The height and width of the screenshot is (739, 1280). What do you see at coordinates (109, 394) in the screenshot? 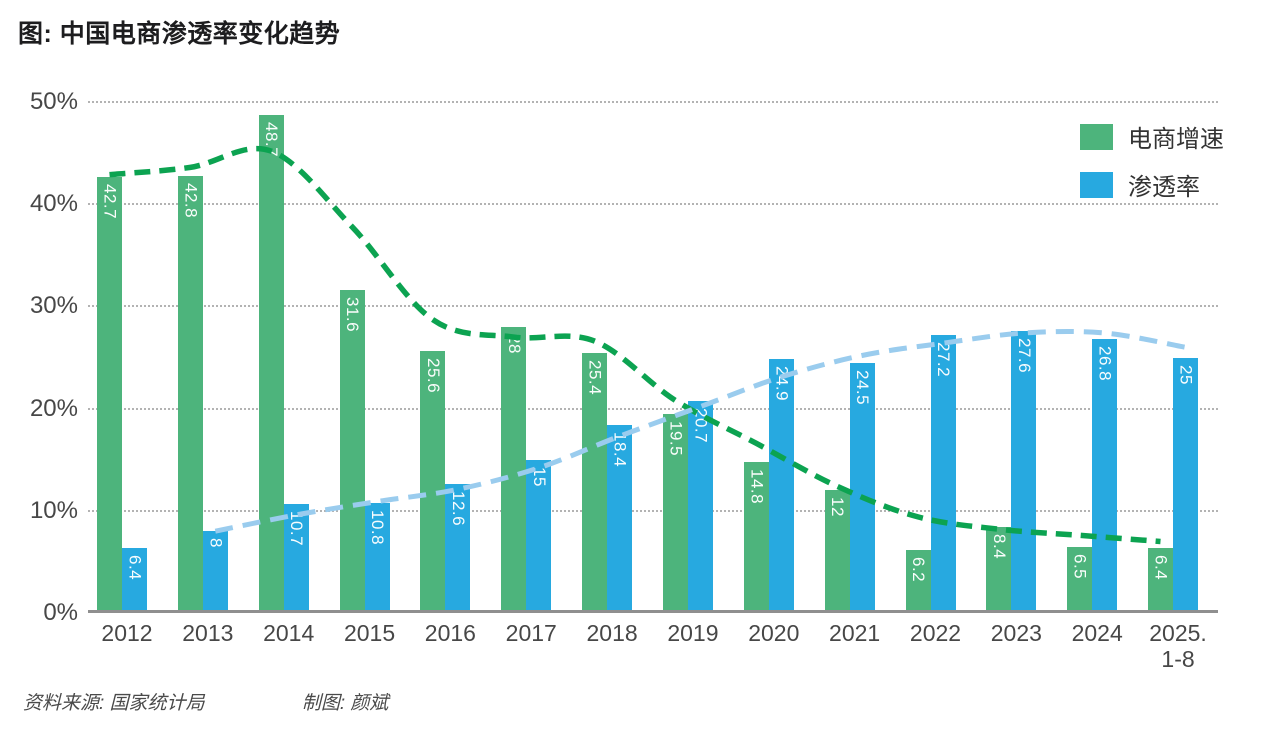
I see `bar-growth: 42.7` at bounding box center [109, 394].